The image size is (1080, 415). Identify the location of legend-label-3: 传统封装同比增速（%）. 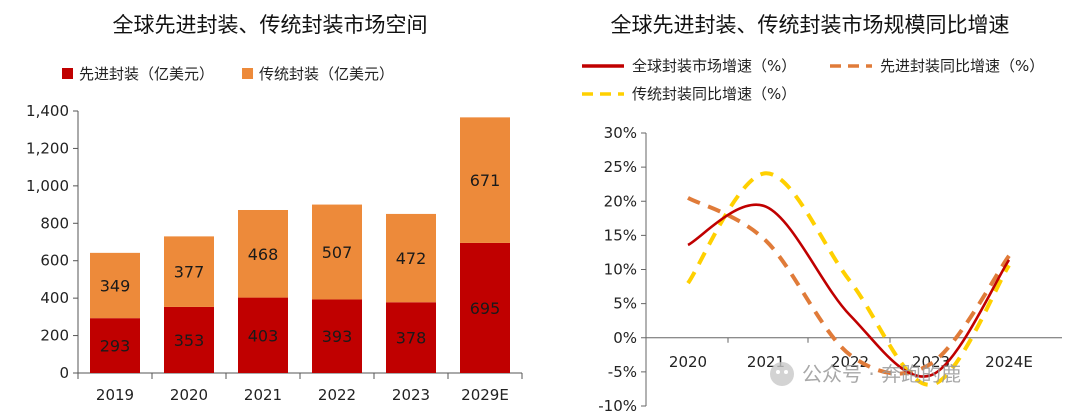
(714, 94).